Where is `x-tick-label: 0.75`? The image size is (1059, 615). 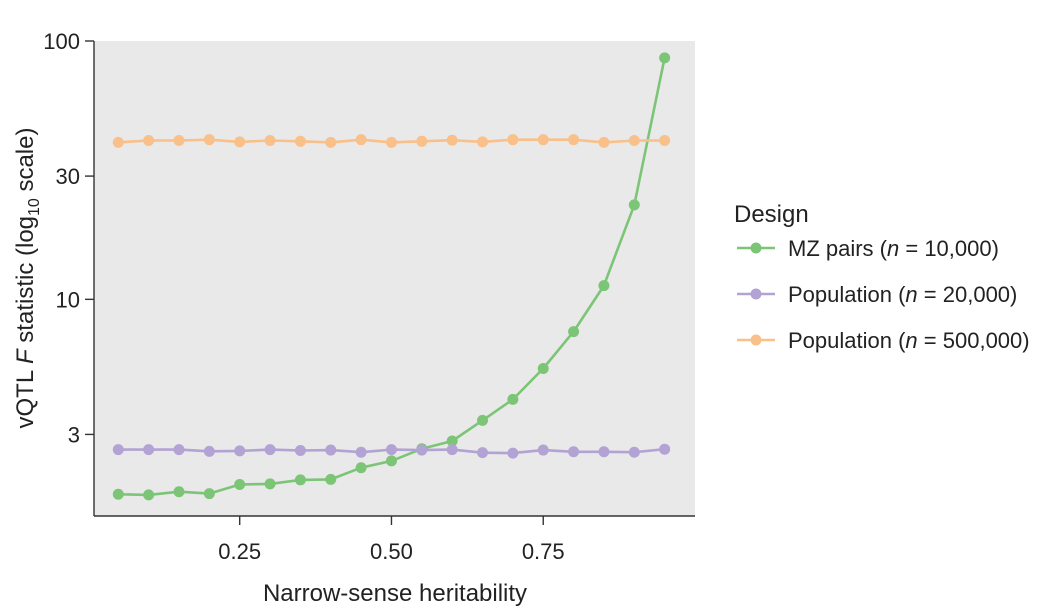
x-tick-label: 0.75 is located at coordinates (543, 551).